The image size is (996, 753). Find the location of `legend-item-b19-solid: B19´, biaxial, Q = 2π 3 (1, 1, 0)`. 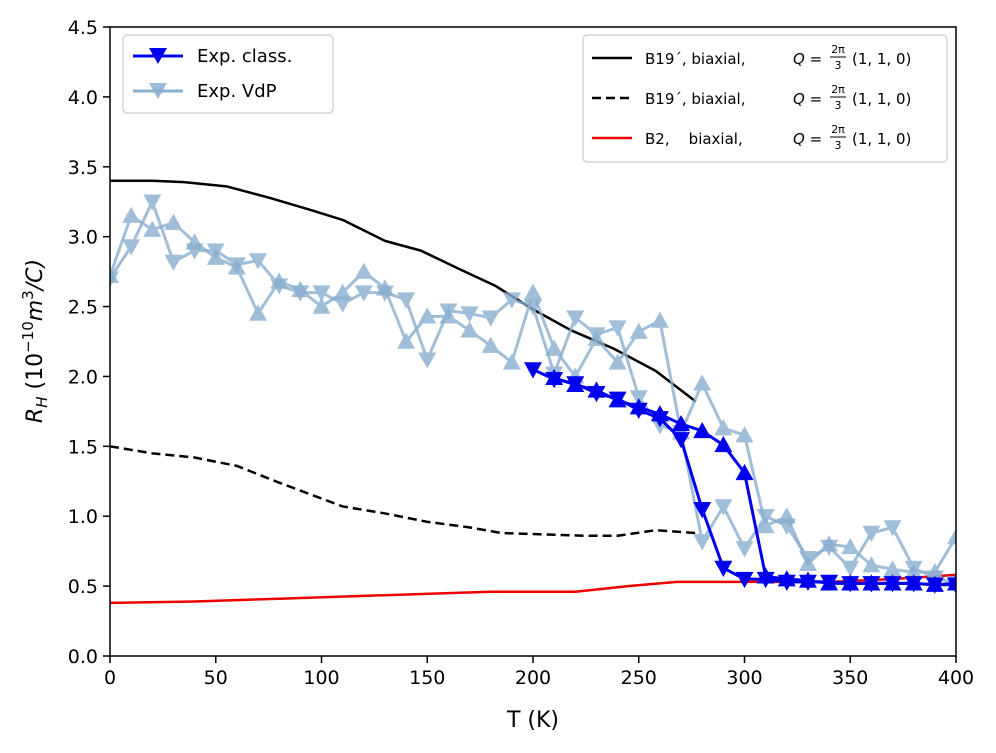

legend-item-b19-solid: B19´, biaxial, Q = 2π 3 (1, 1, 0) is located at coordinates (751, 57).